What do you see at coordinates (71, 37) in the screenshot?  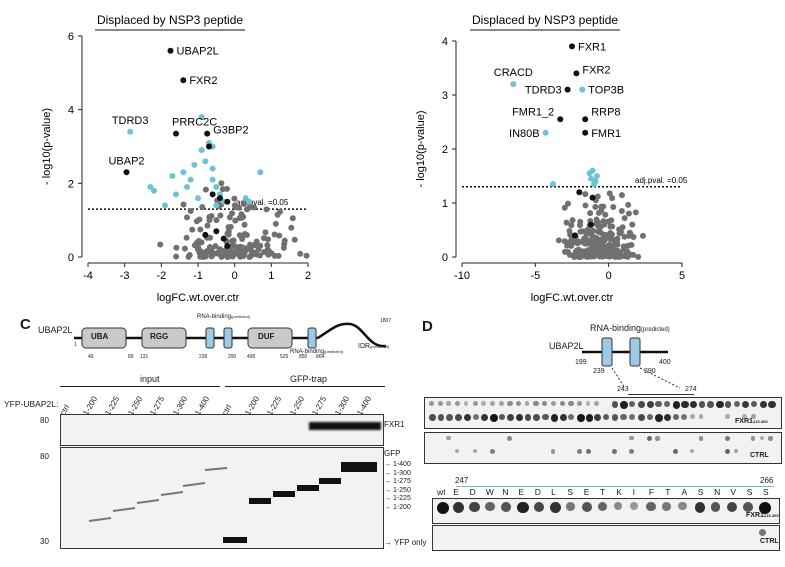 I see `y-tick-label: 6` at bounding box center [71, 37].